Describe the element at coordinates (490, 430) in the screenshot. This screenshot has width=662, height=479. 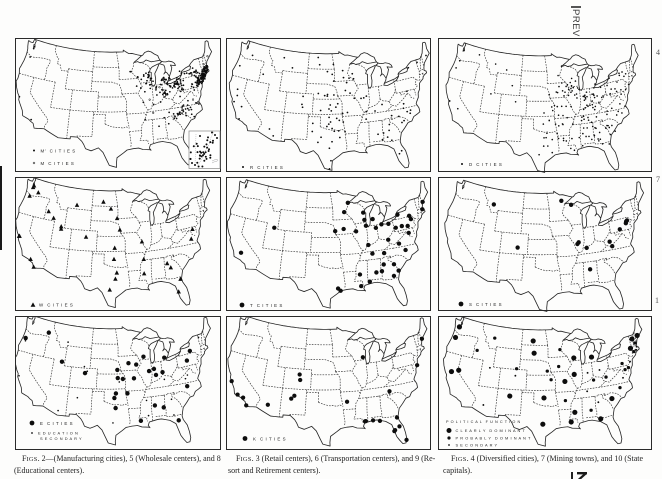
I see `svg-text: C L E A R L Y D O M I N A N T` at that location.